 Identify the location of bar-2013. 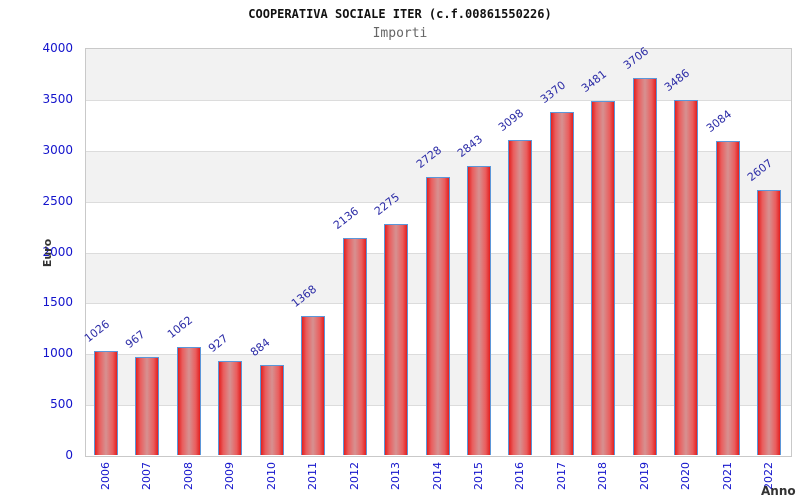
(396, 339).